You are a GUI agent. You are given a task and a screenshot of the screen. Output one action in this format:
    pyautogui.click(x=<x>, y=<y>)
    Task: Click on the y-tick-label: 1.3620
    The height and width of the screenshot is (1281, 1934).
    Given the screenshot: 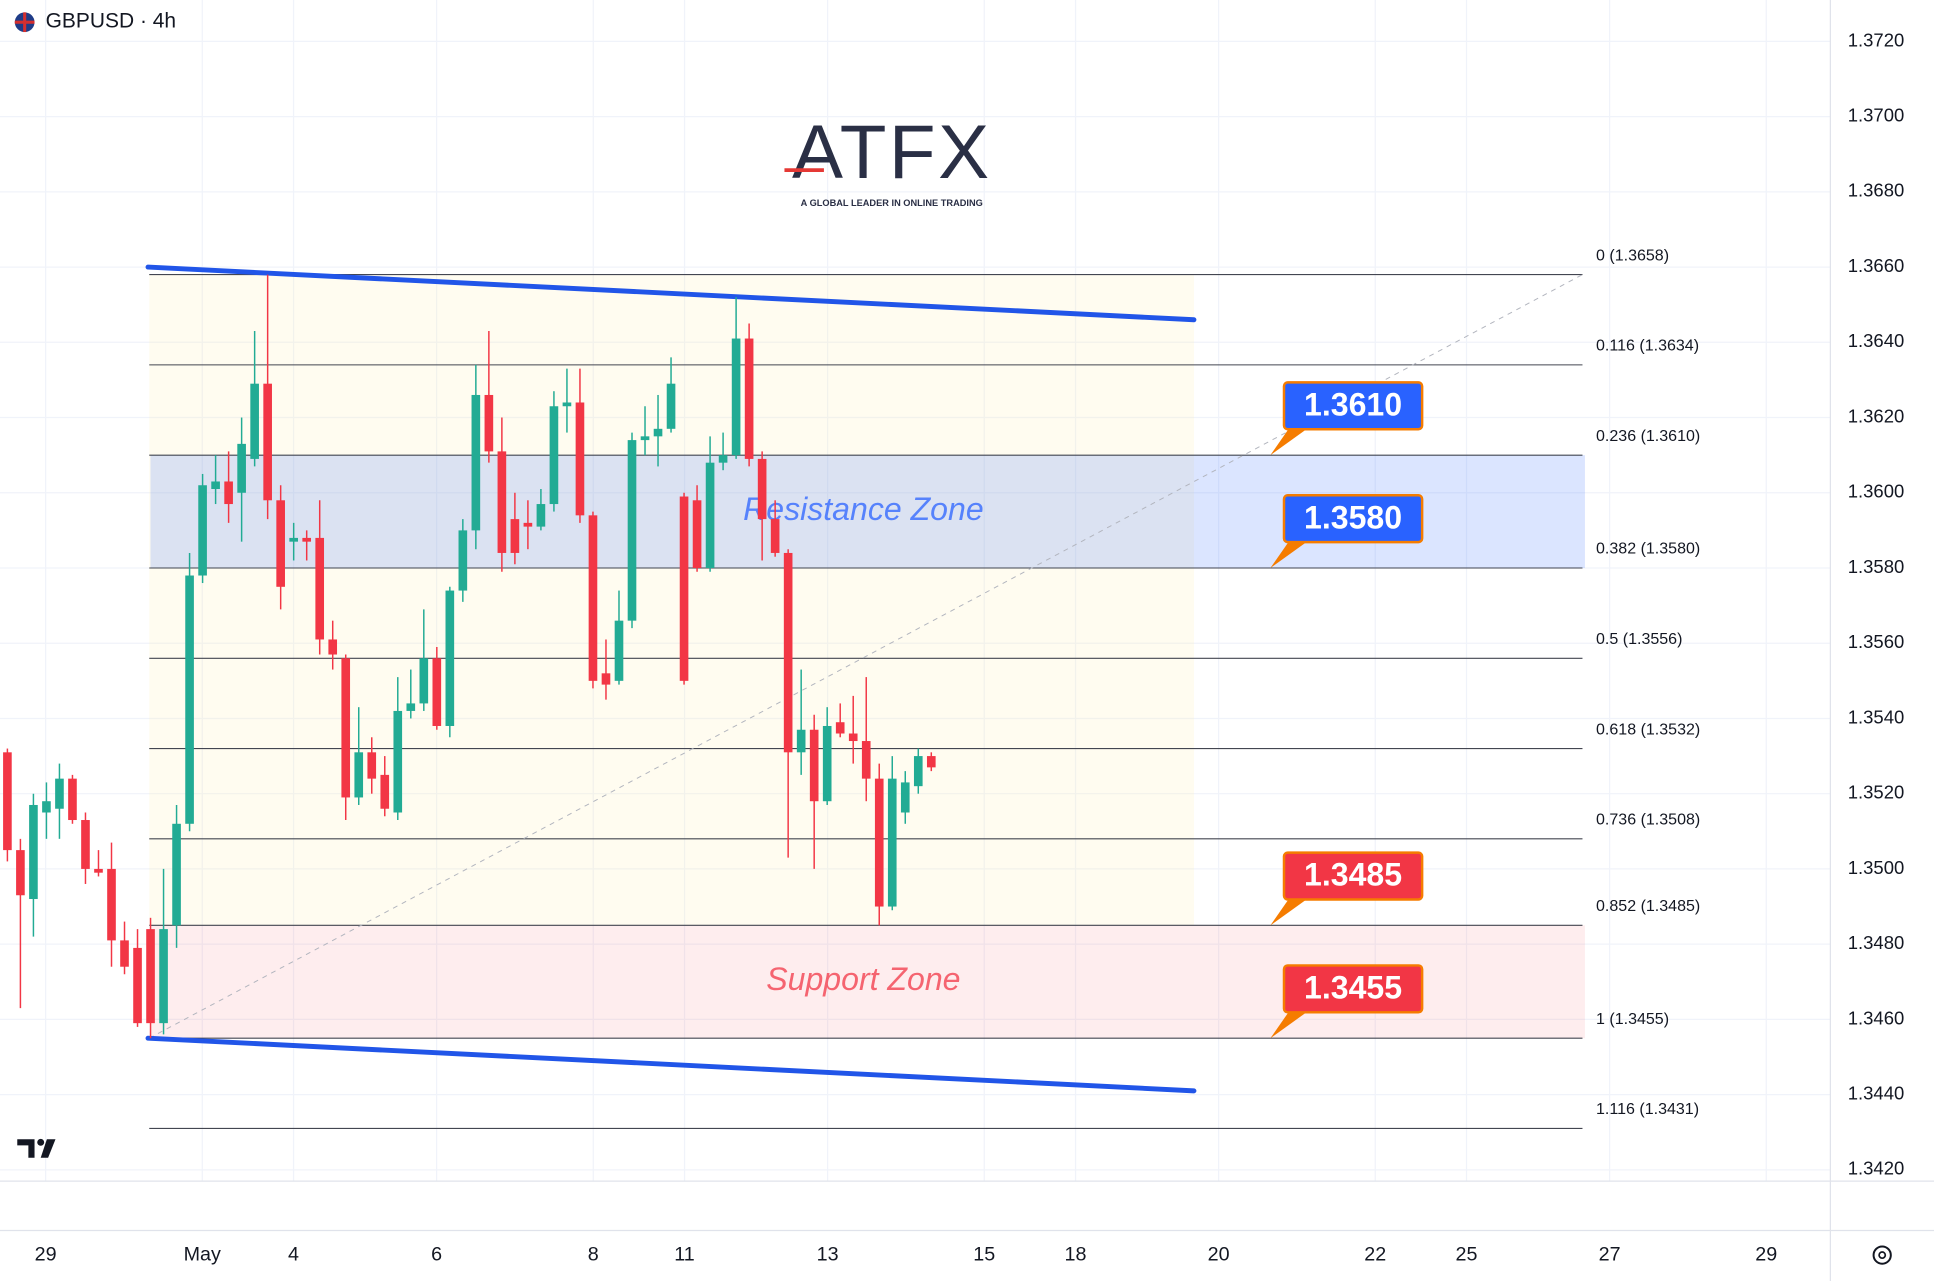 What is the action you would take?
    pyautogui.click(x=1876, y=415)
    